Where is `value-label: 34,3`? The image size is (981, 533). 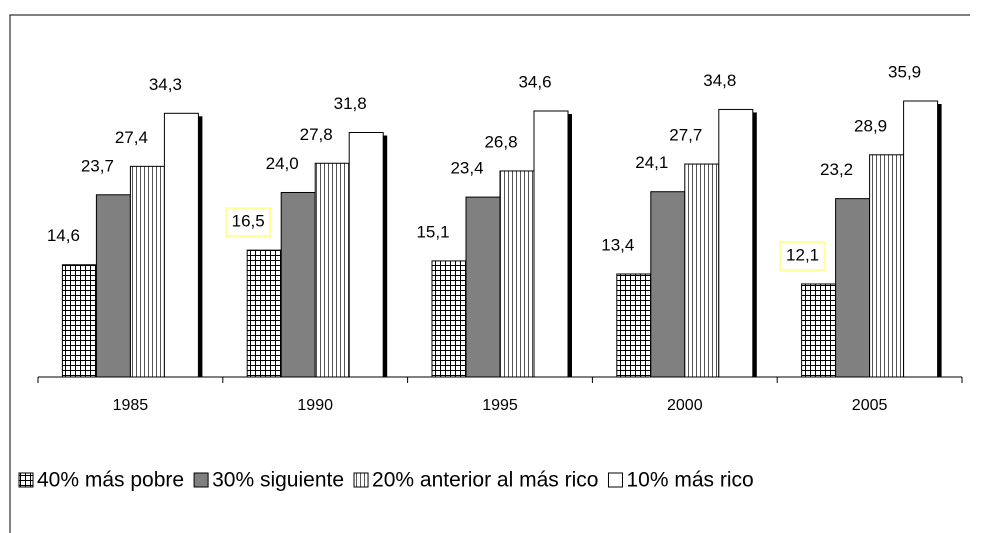
value-label: 34,3 is located at coordinates (165, 84).